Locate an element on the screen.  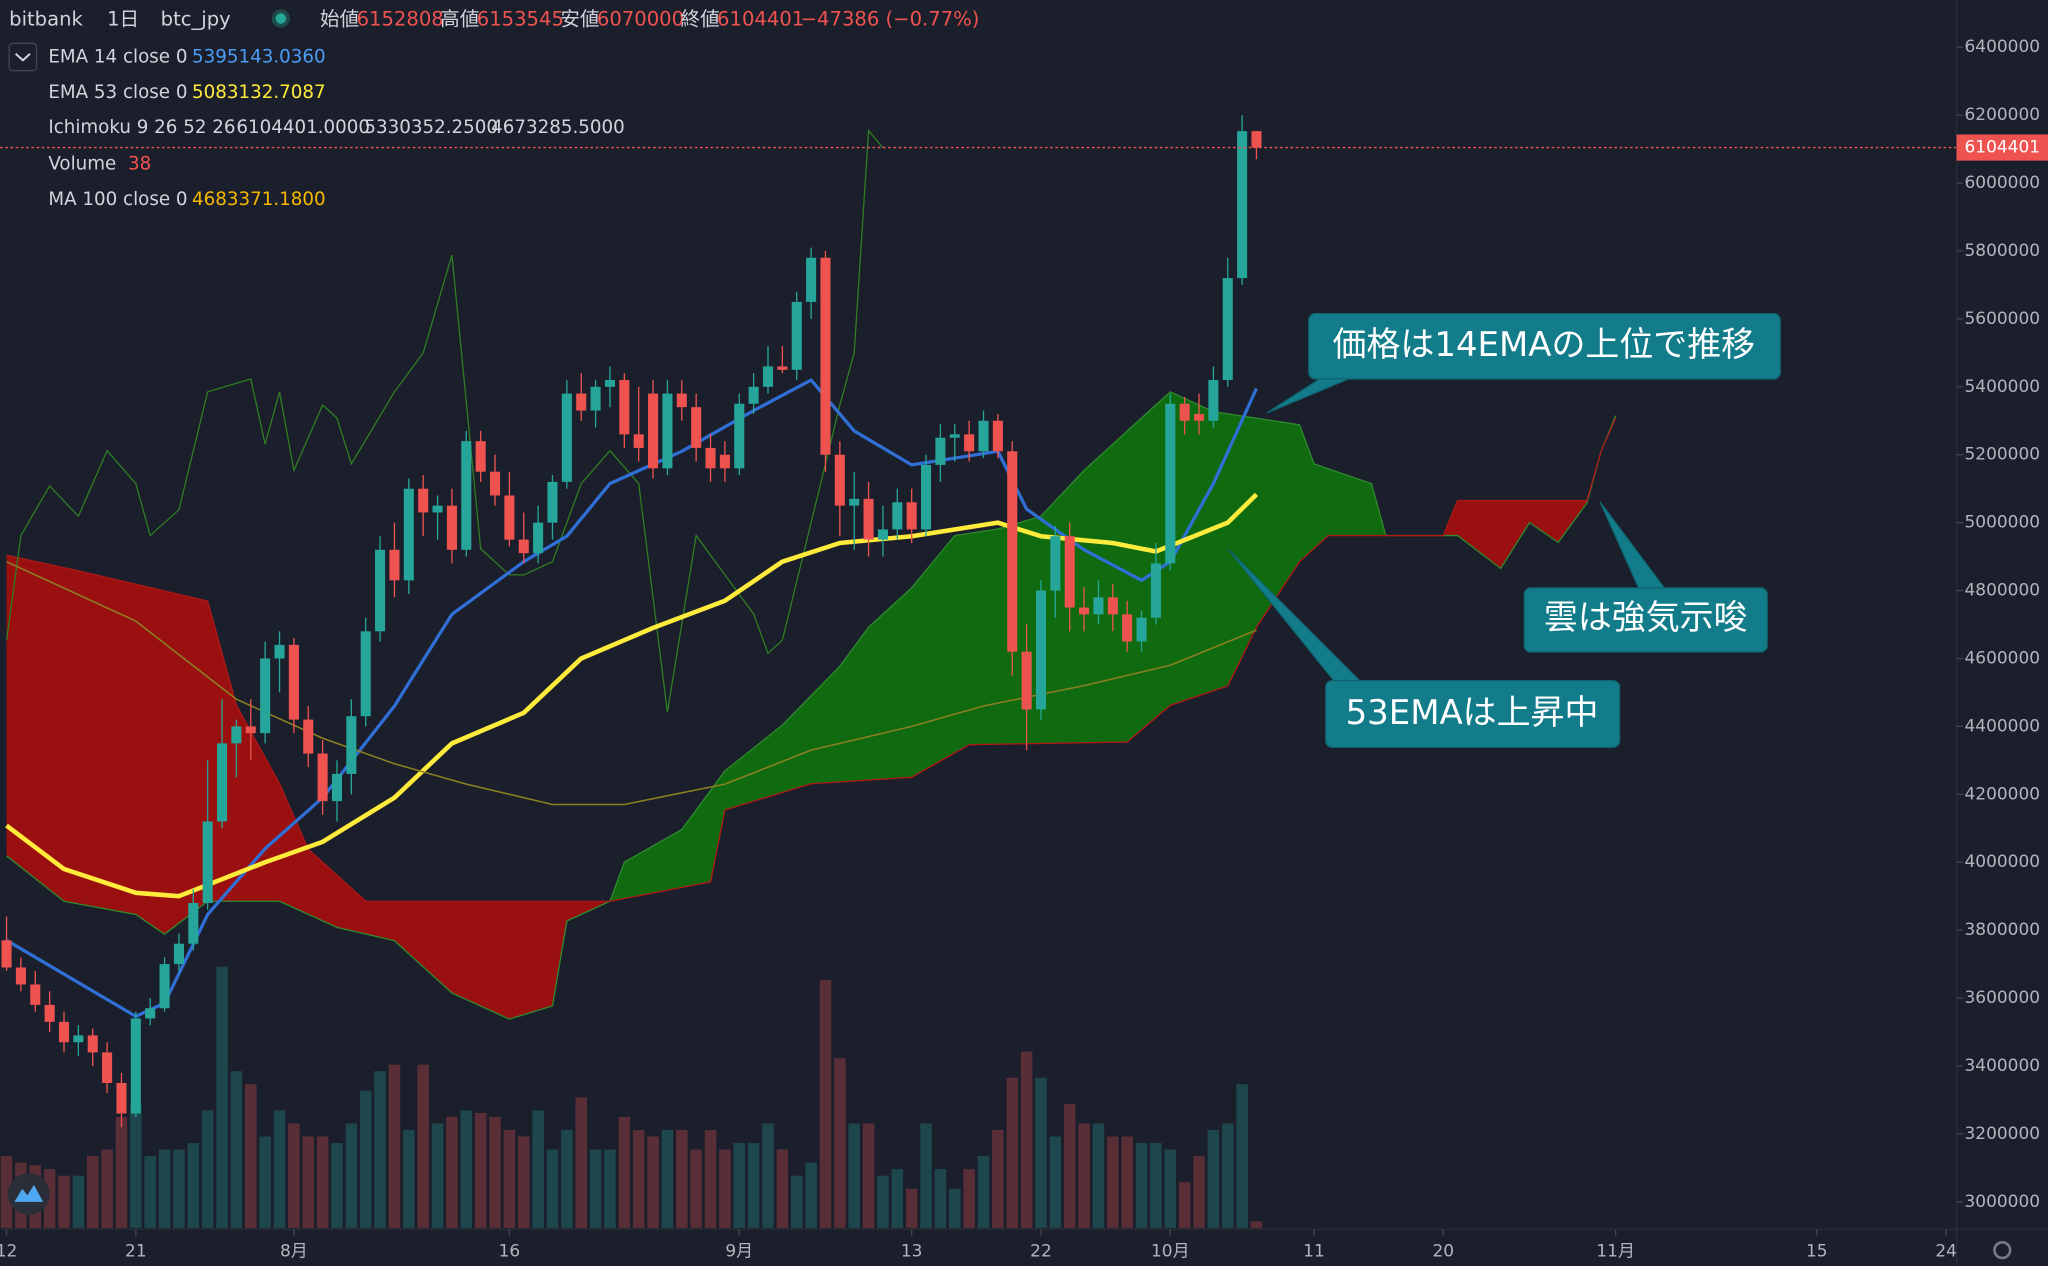
legend-value: 4673285.5000 is located at coordinates (558, 127).